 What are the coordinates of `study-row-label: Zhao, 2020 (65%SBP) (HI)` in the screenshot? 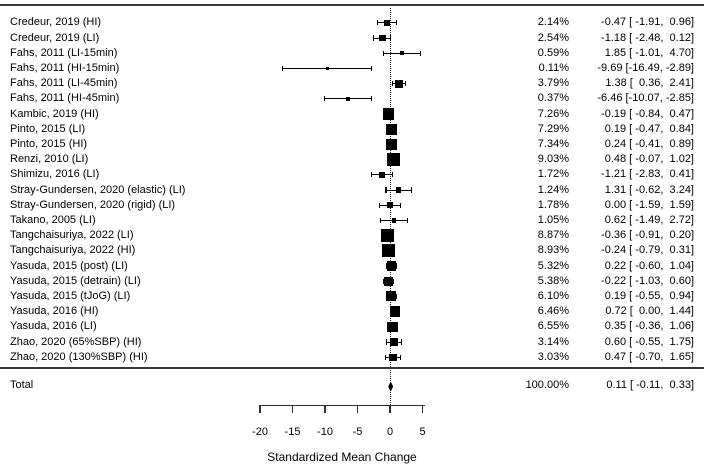 It's located at (76, 341).